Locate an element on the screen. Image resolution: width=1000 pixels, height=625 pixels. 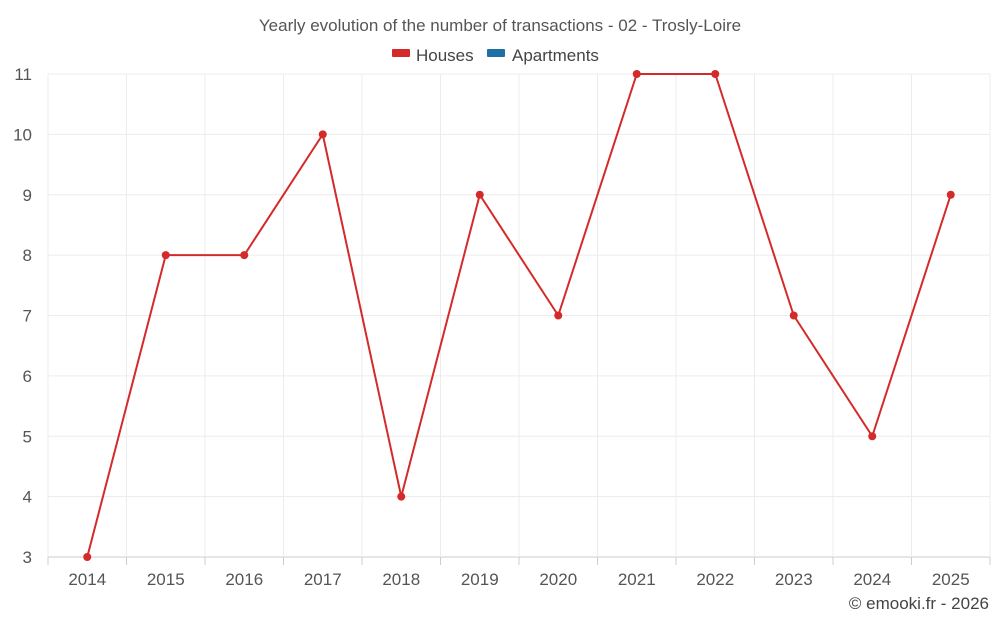
x-tick-label: 2016 is located at coordinates (244, 579).